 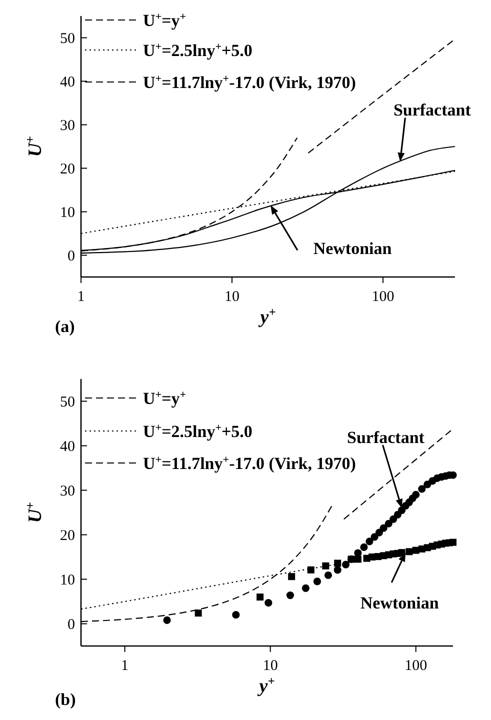 What do you see at coordinates (65, 326) in the screenshot?
I see `text: (a)` at bounding box center [65, 326].